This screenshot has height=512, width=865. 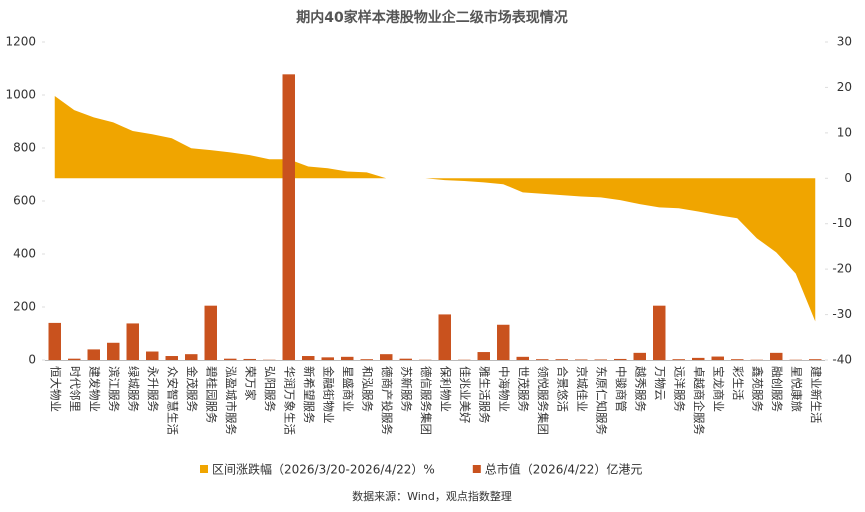 What do you see at coordinates (32, 360) in the screenshot?
I see `y-tick-label: 0` at bounding box center [32, 360].